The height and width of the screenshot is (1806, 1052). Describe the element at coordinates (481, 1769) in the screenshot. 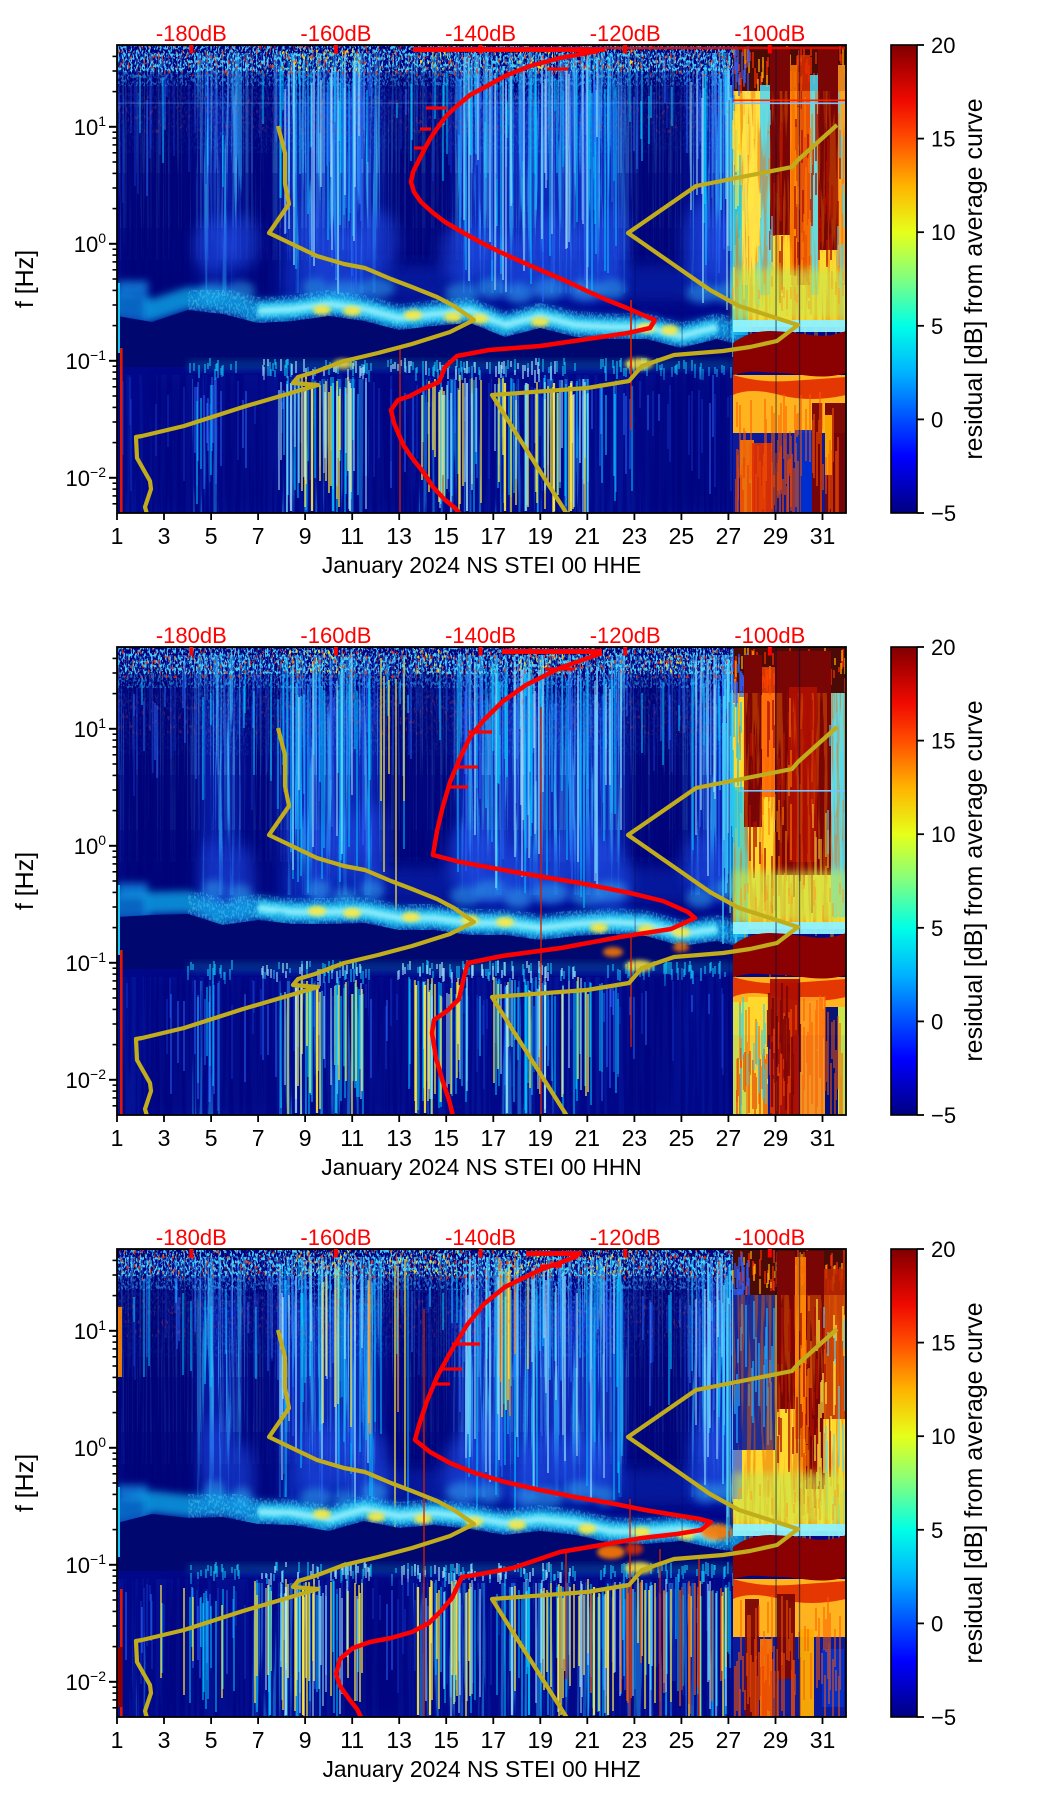

I see `svg-text: January 2024 NS STEI 00 HHZ` at that location.